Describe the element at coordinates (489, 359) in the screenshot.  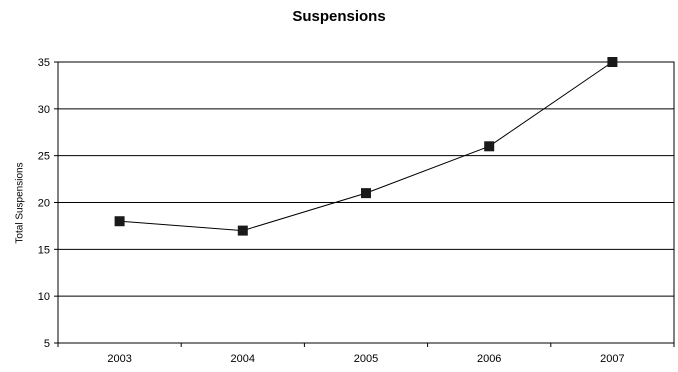
I see `x-tick-label: 2006` at that location.